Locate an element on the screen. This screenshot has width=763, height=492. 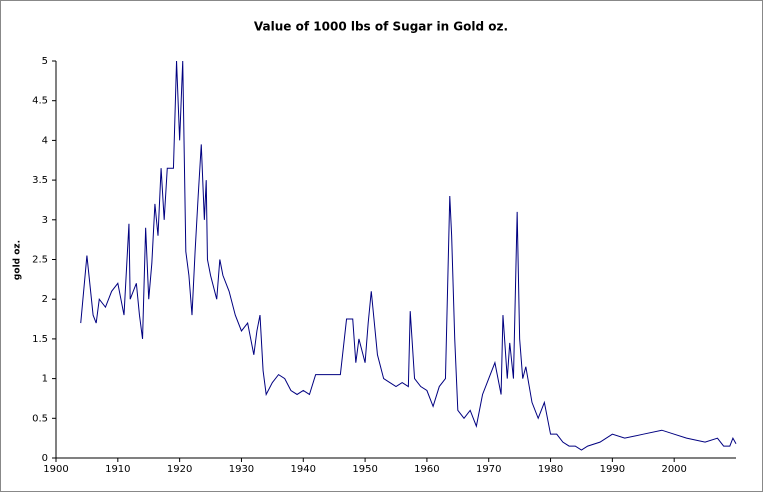
x-tick-label: 2000 is located at coordinates (673, 469).